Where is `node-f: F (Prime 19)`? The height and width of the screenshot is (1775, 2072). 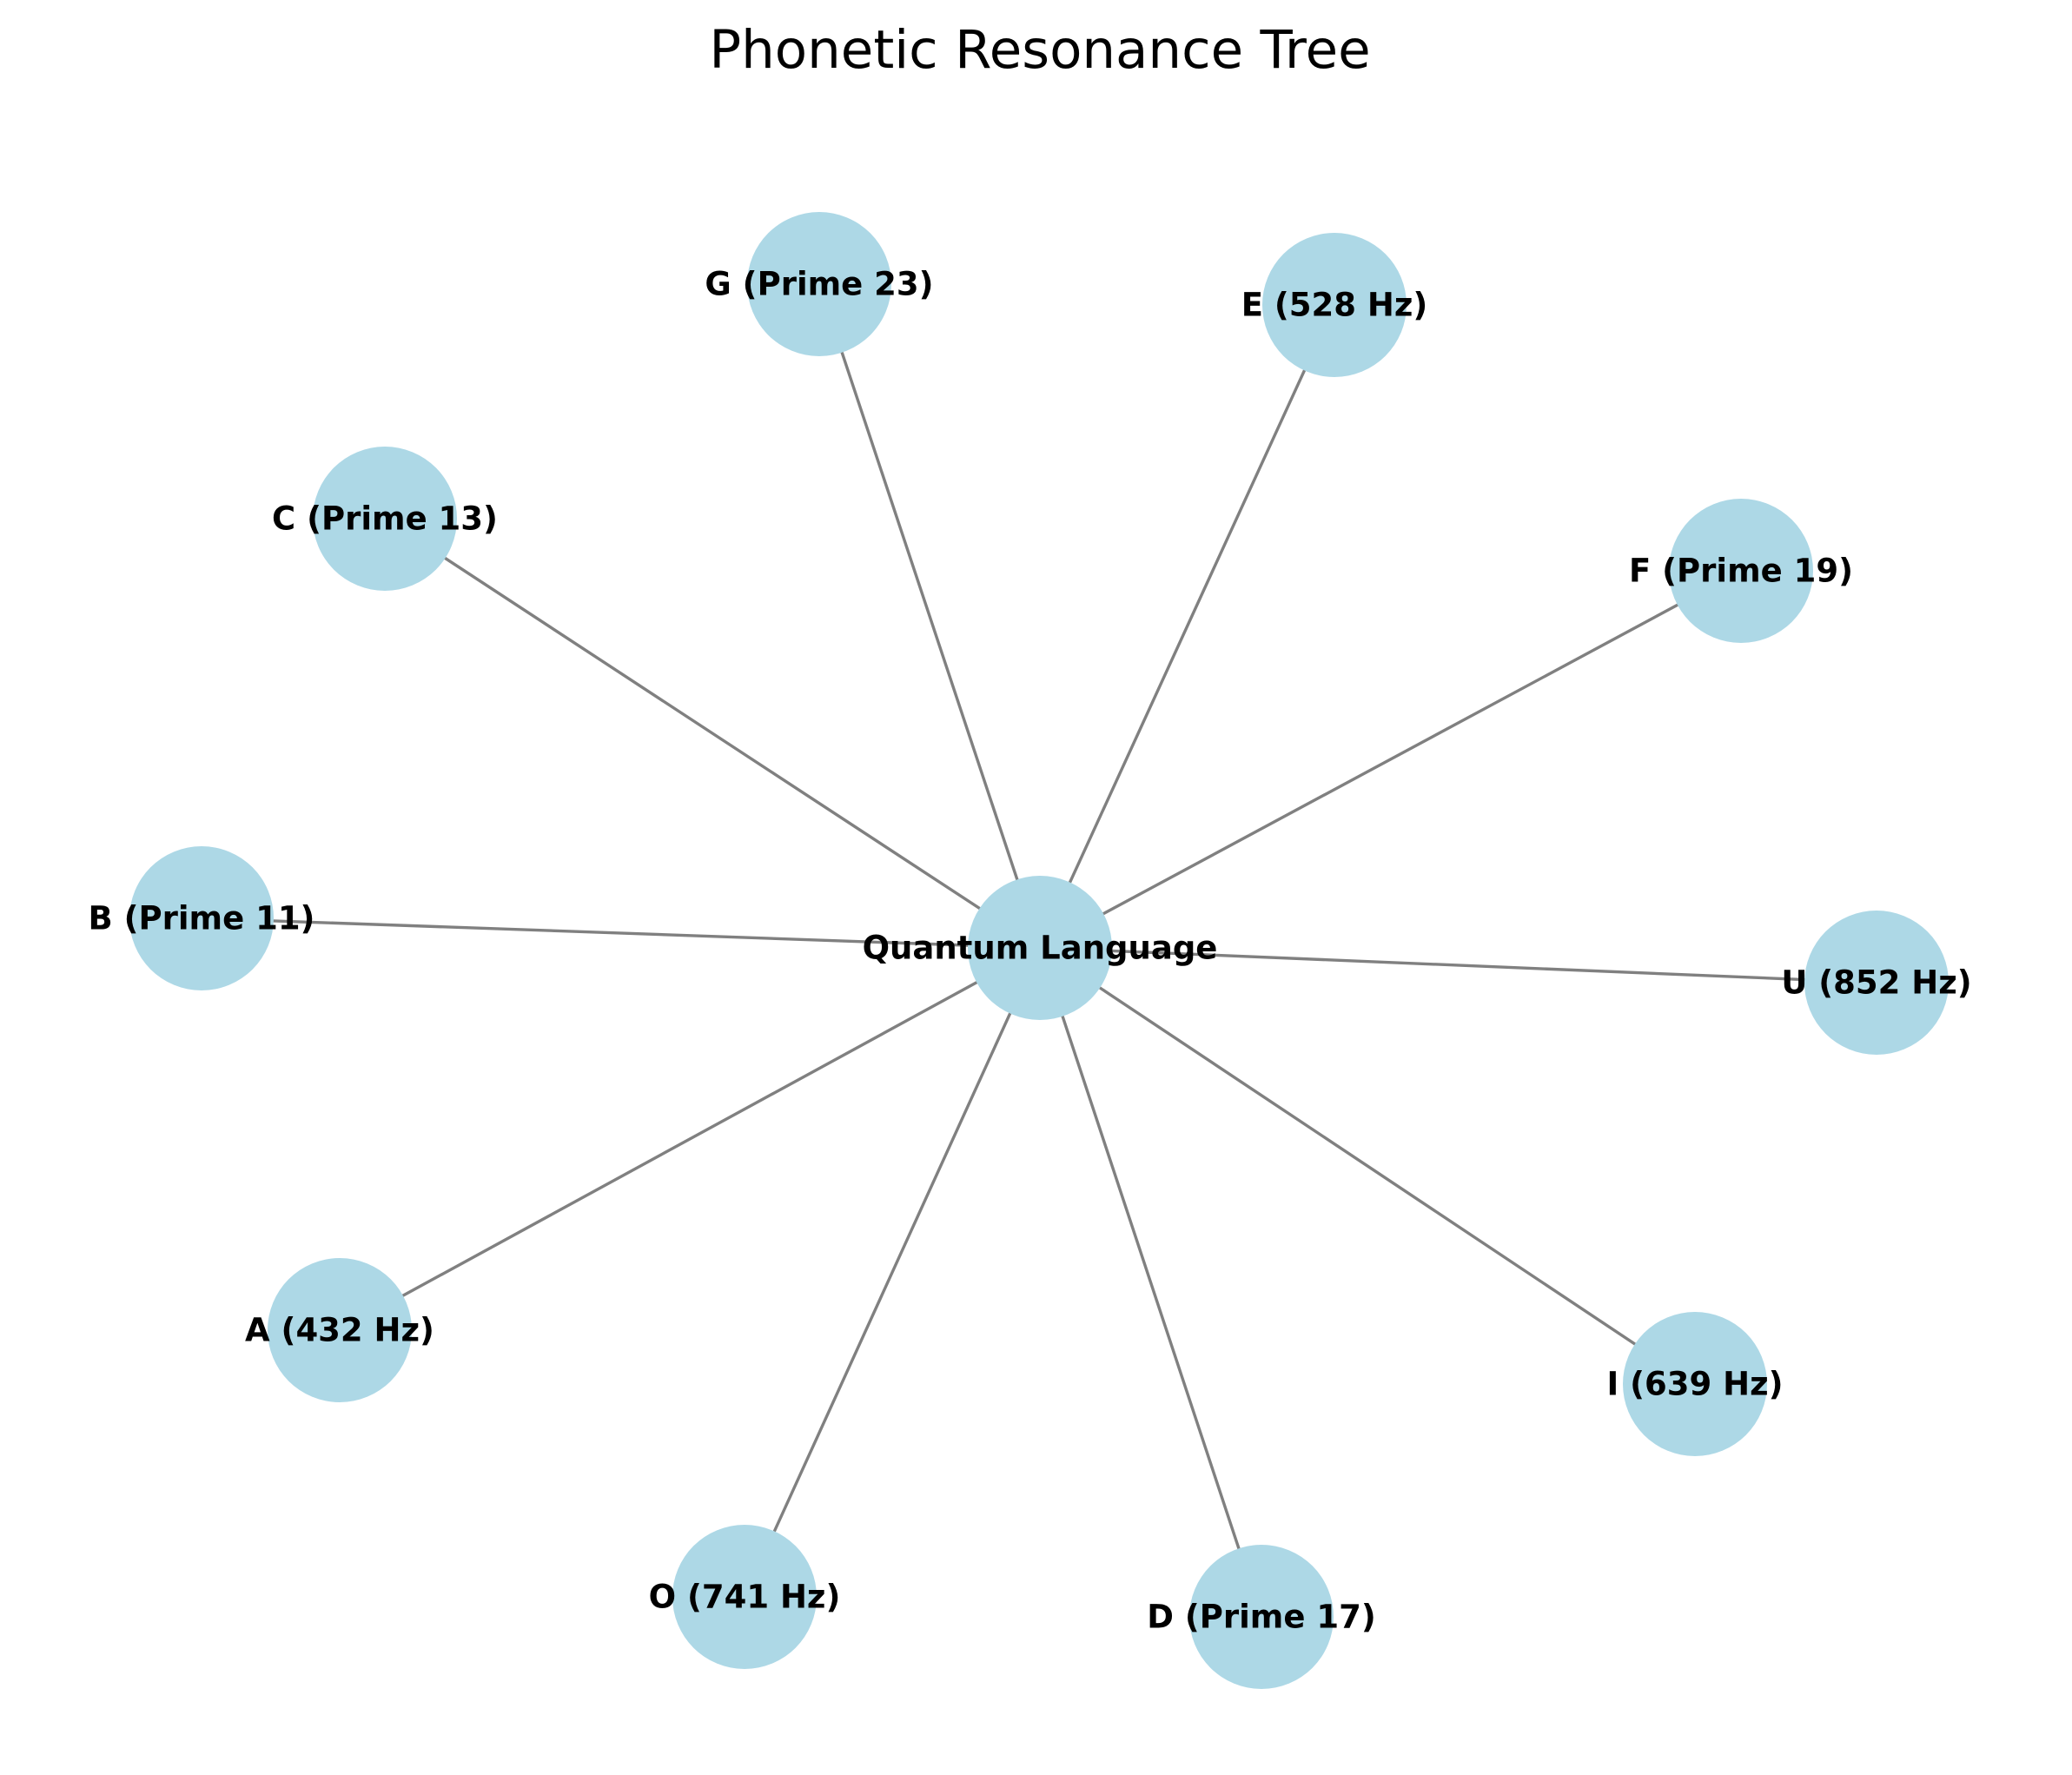 node-f: F (Prime 19) is located at coordinates (1741, 571).